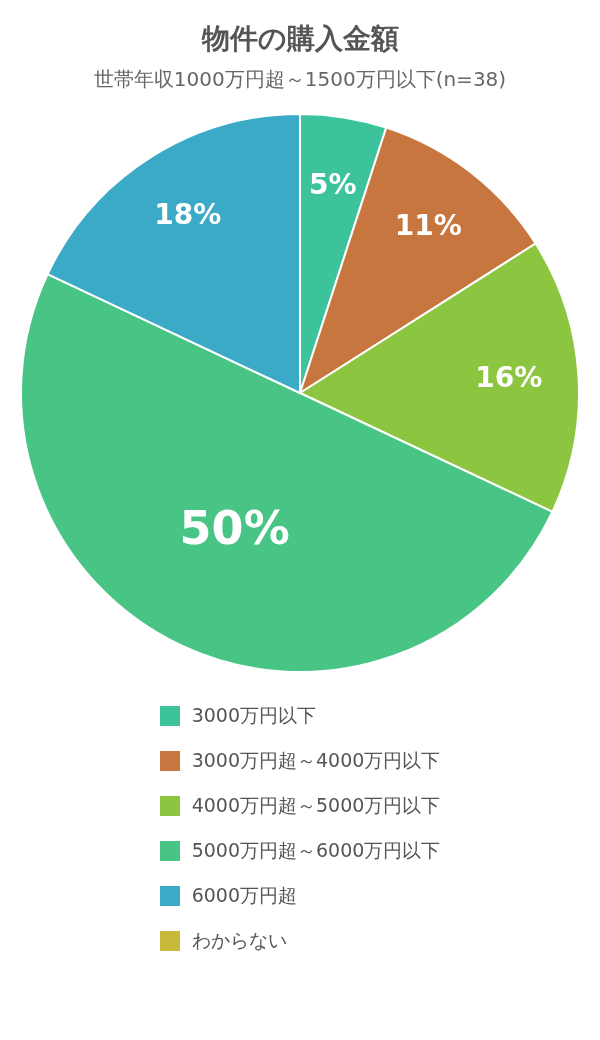  Describe the element at coordinates (316, 760) in the screenshot. I see `legend-label: 3000万円超～4000万円以下` at that location.